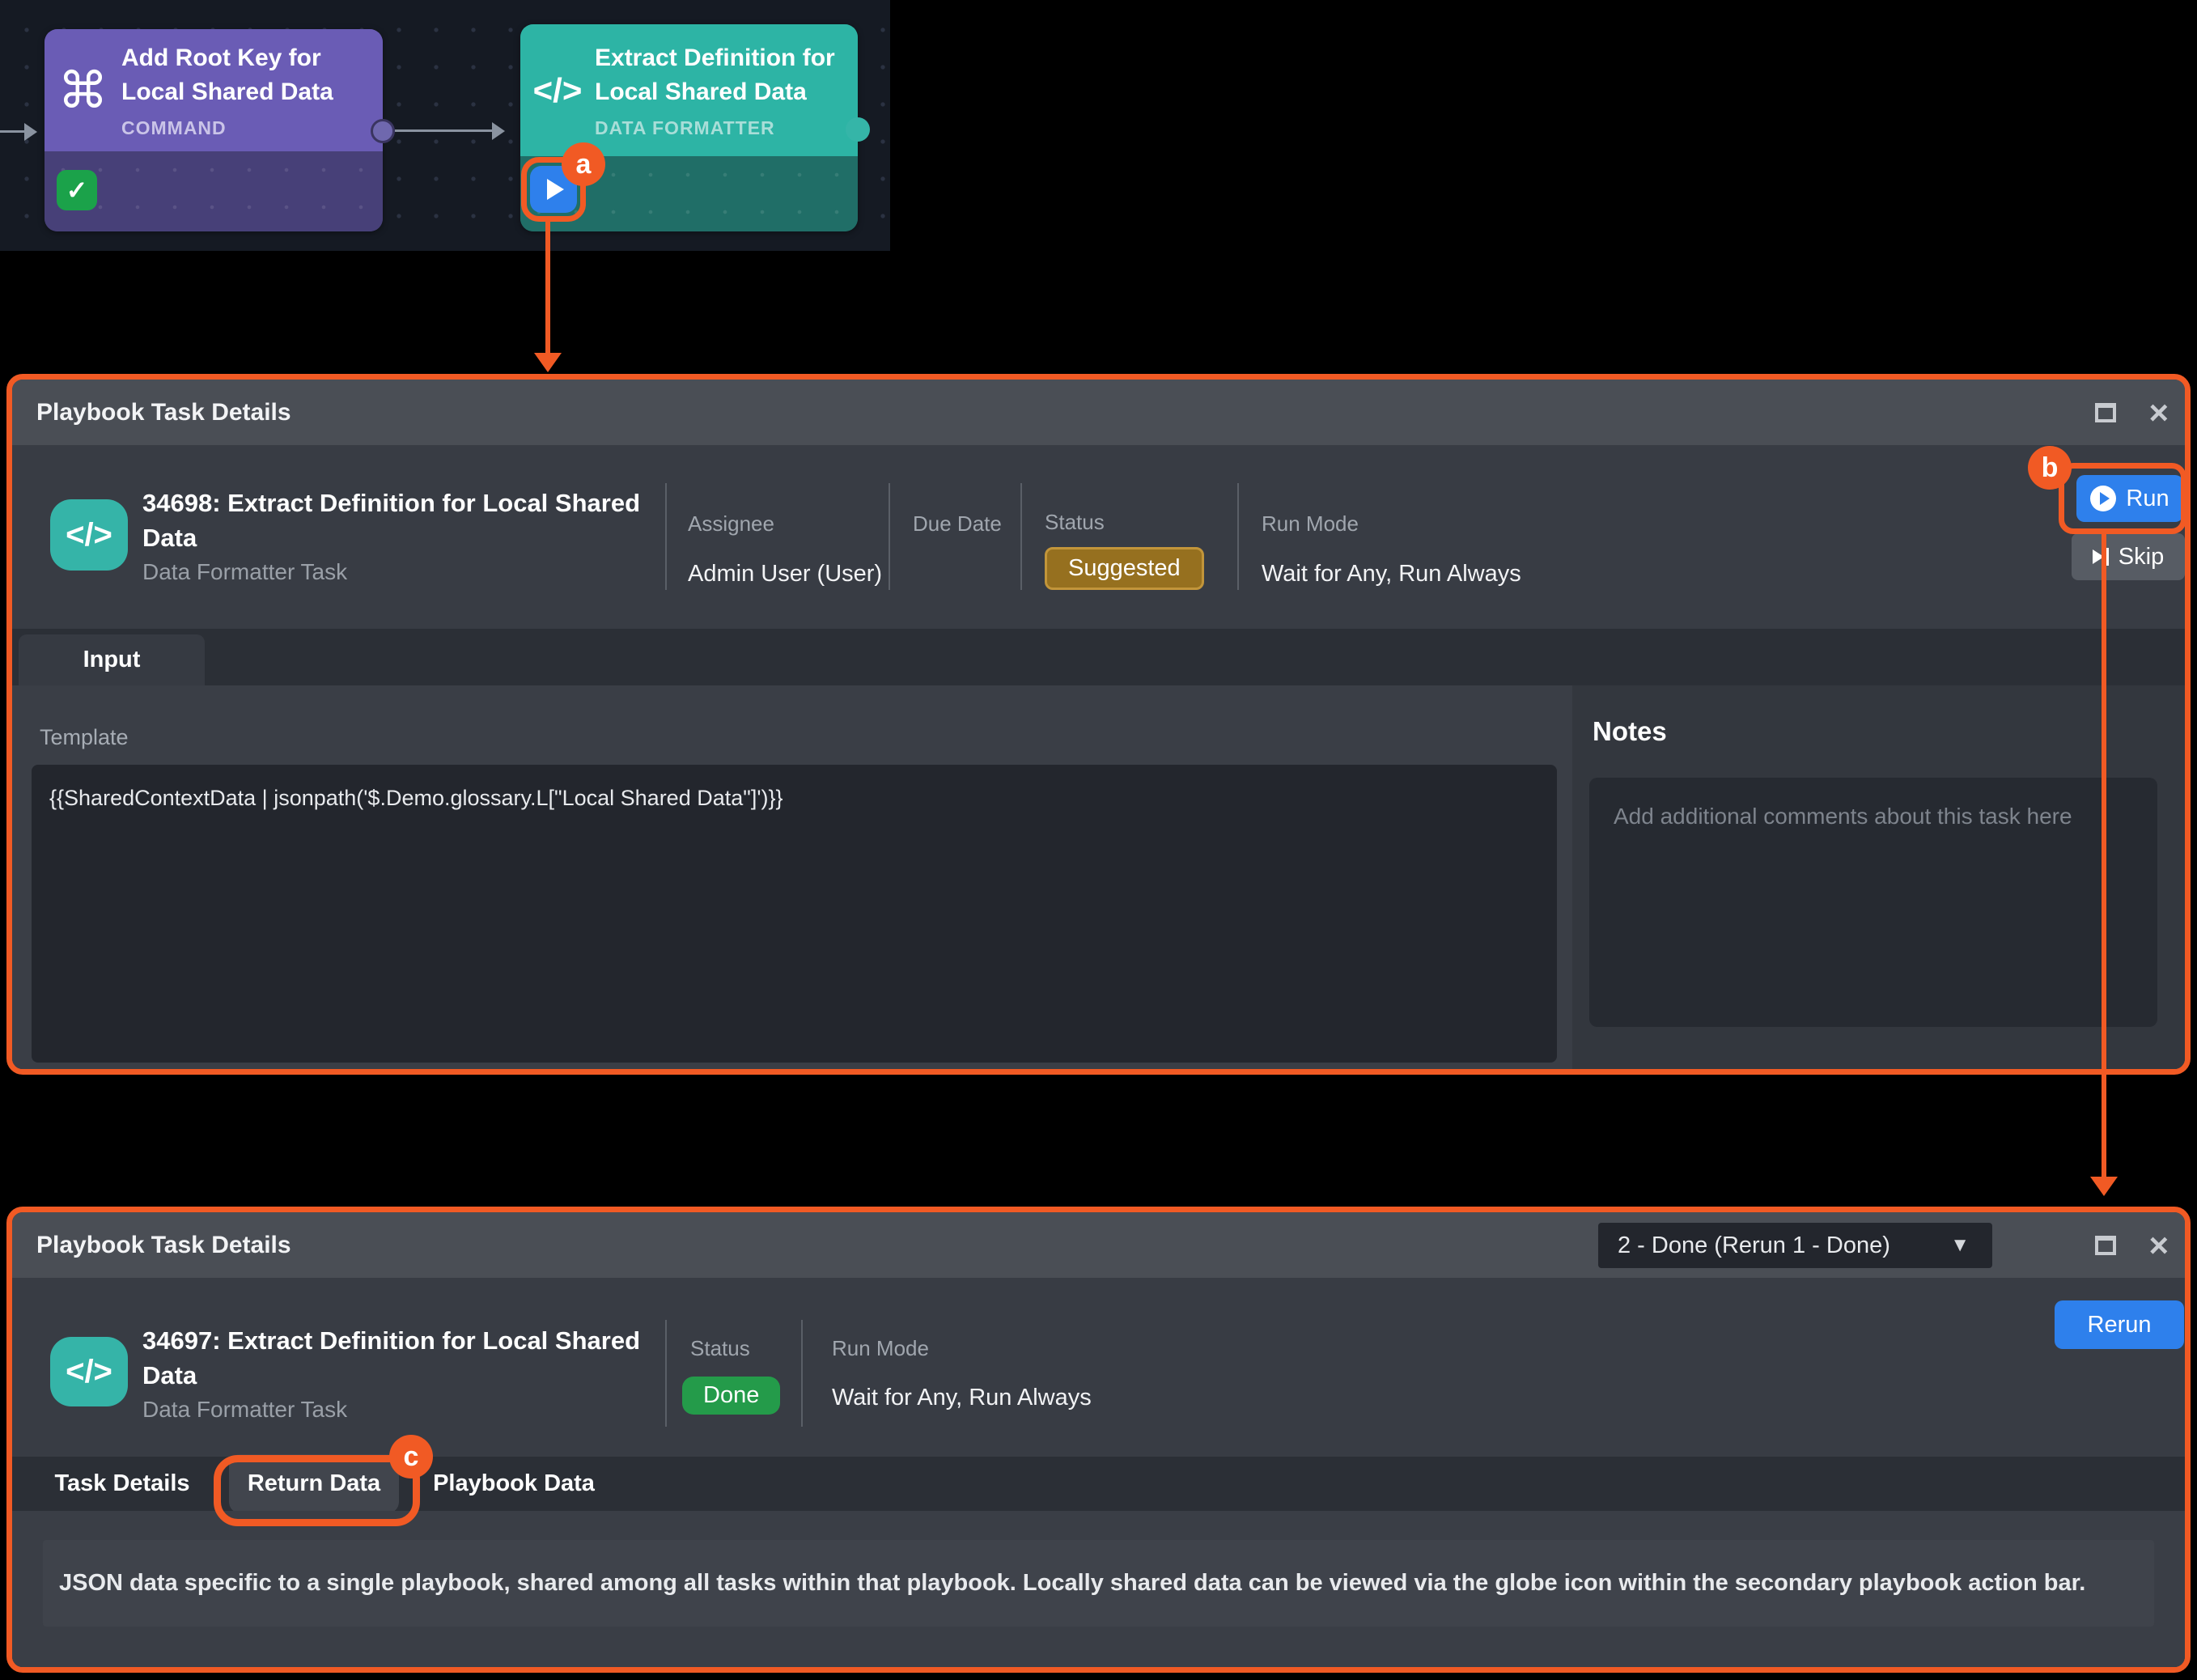  What do you see at coordinates (2104, 856) in the screenshot?
I see `annotation-arrow-b` at bounding box center [2104, 856].